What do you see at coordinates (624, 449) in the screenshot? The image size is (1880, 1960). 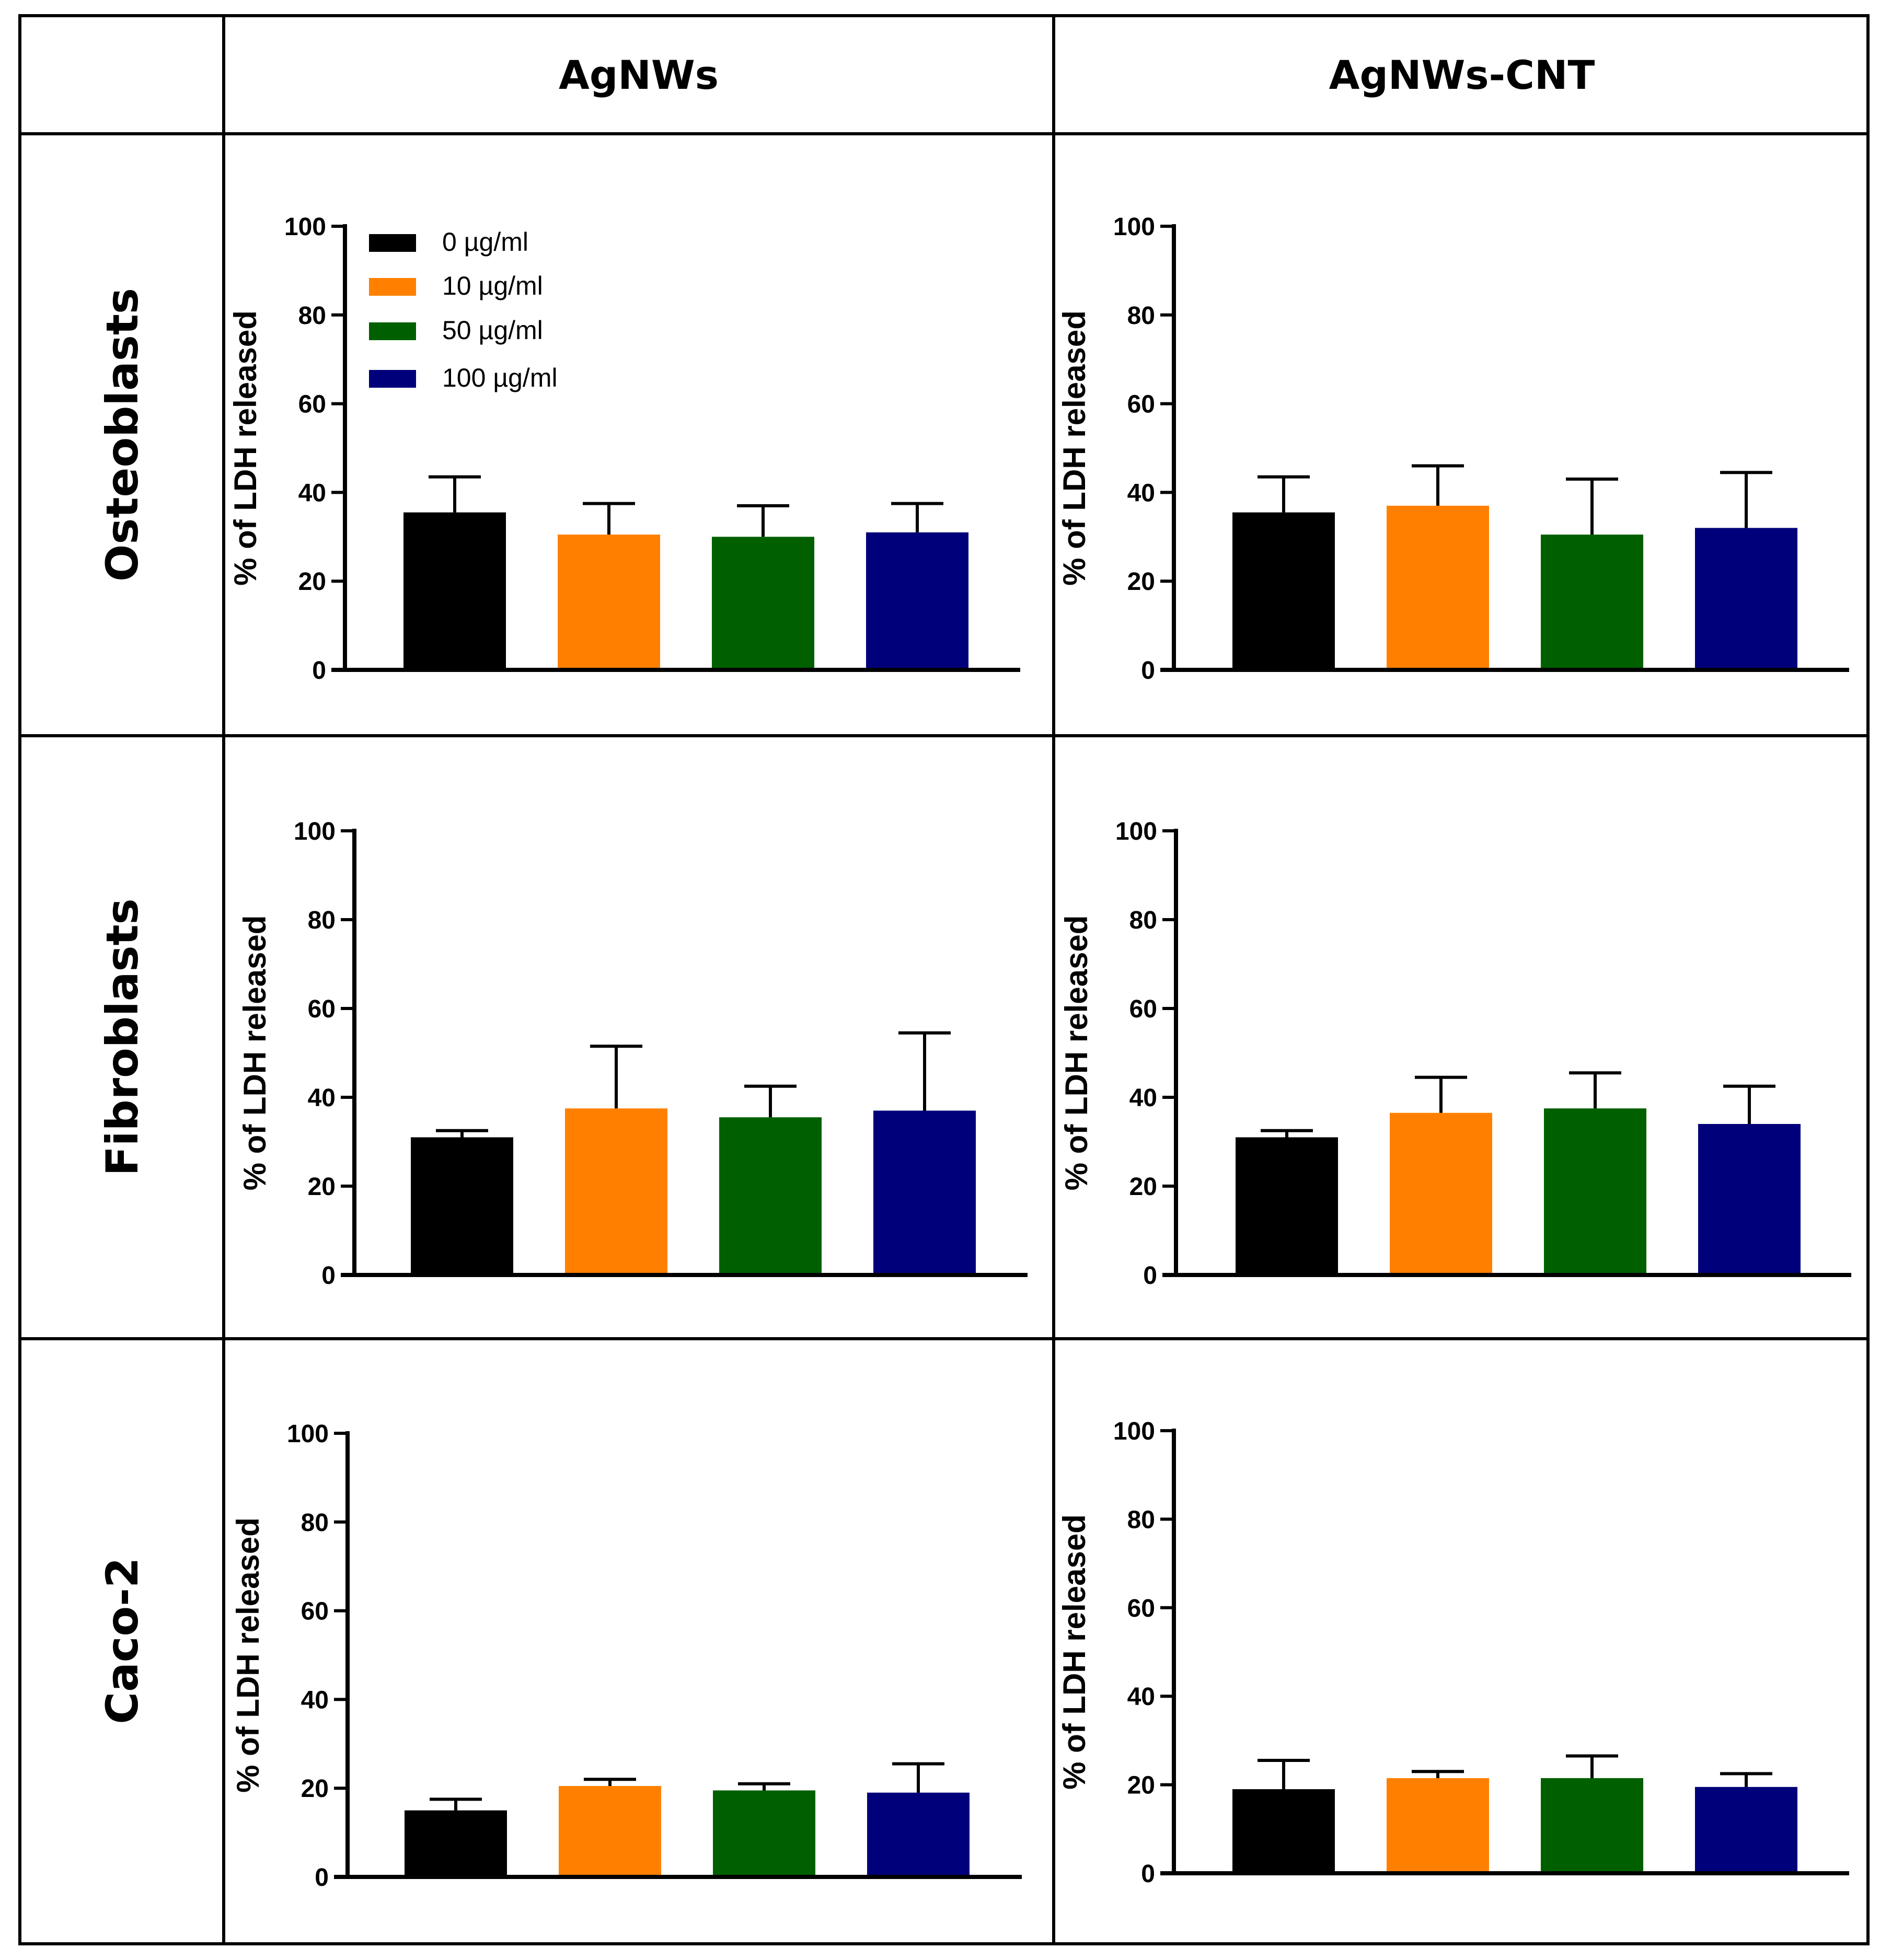 I see `chart-osteoblasts-agnws: % of LDH released 0 20 40 60 80 100` at bounding box center [624, 449].